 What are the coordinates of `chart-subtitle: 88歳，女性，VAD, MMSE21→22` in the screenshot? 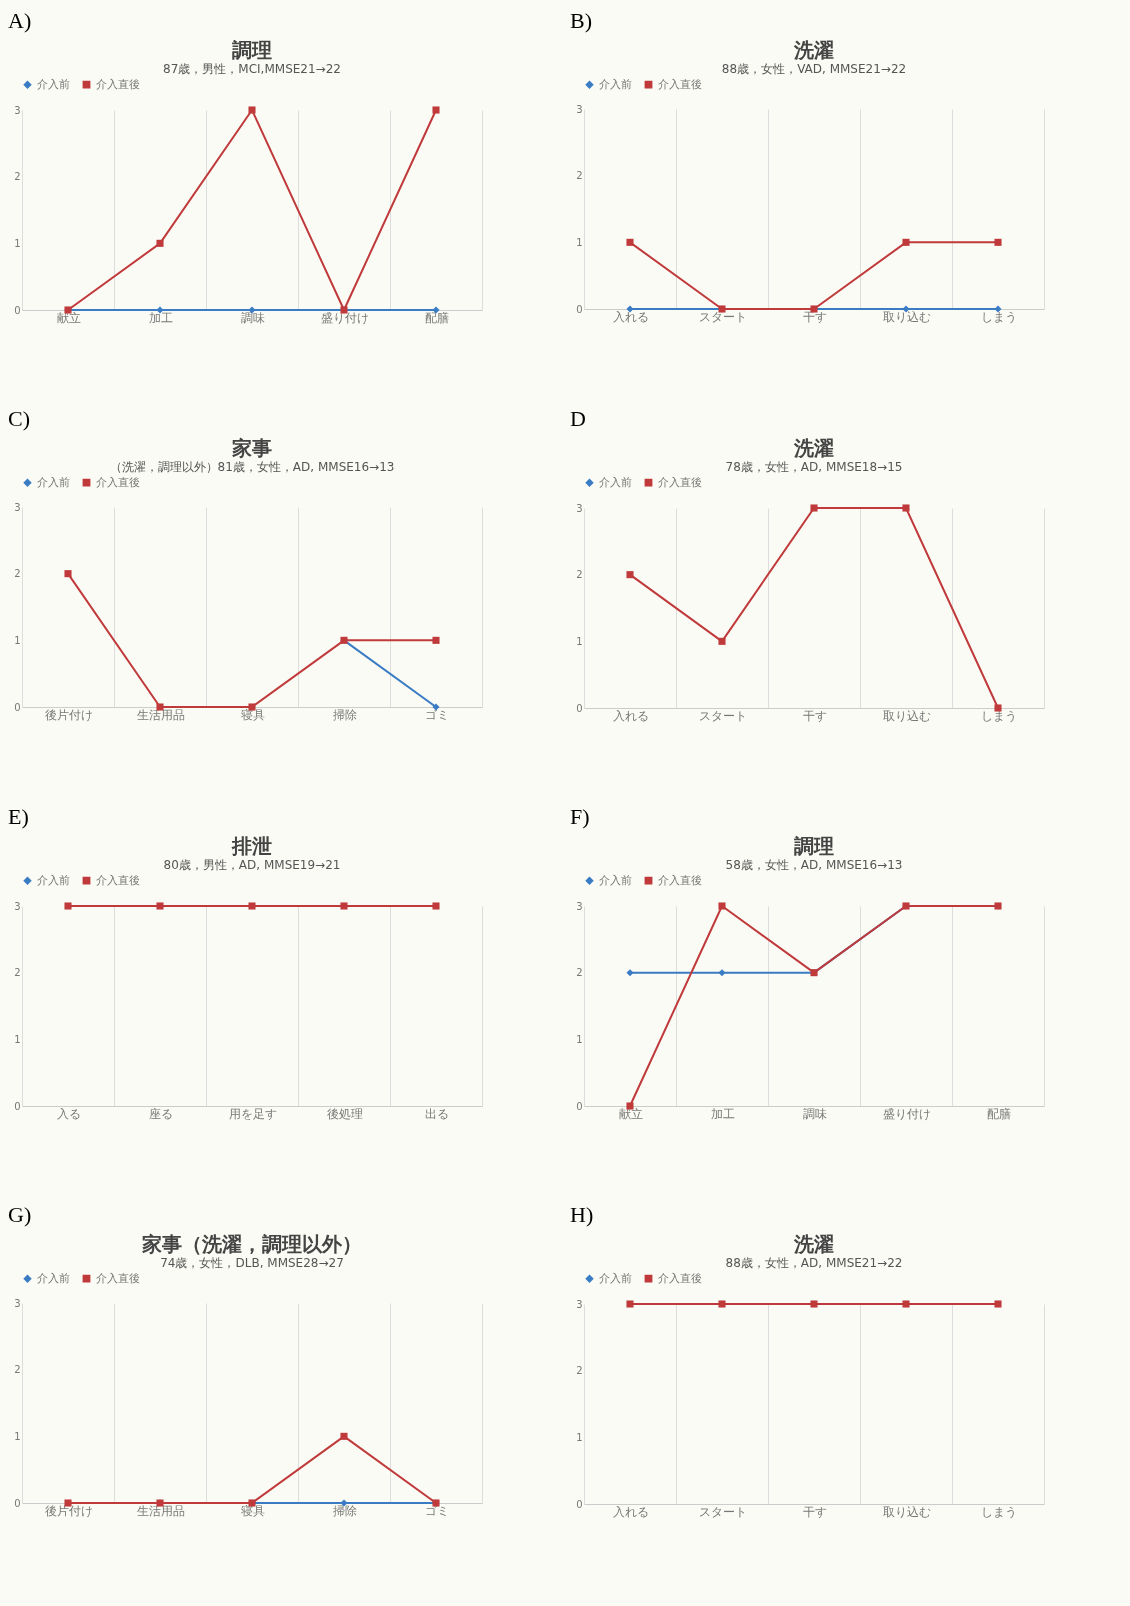 It's located at (814, 69).